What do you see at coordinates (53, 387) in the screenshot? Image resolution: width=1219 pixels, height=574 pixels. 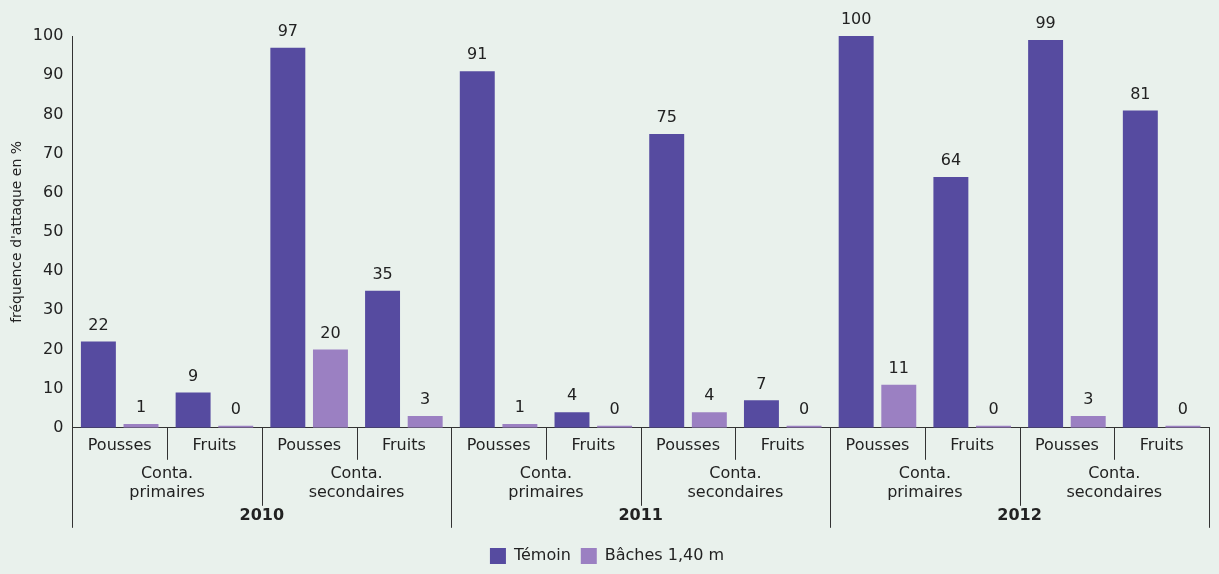 I see `y-tick-label: 10` at bounding box center [53, 387].